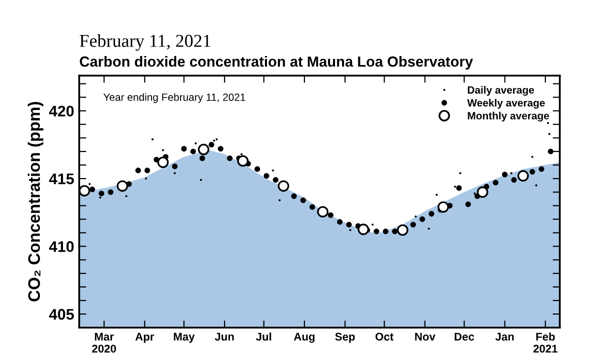  I want to click on x-tick-label: Sep, so click(345, 337).